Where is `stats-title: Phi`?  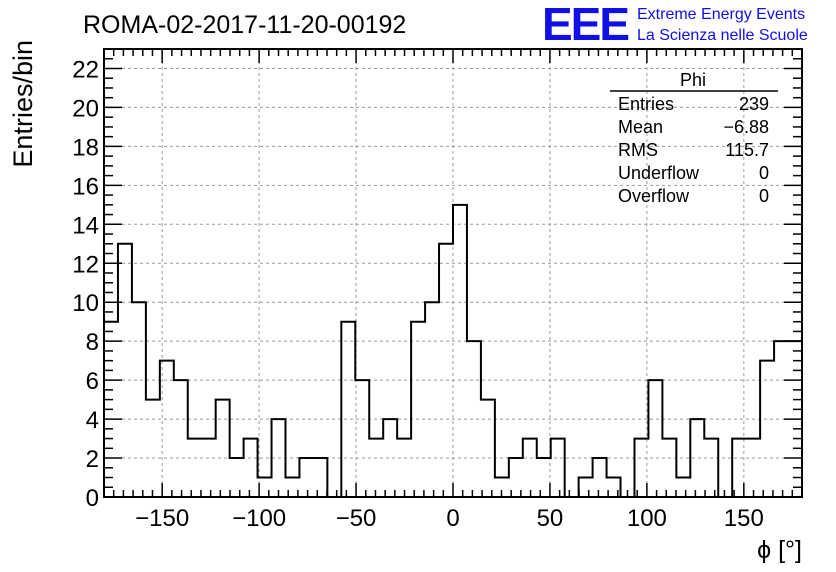
stats-title: Phi is located at coordinates (693, 80).